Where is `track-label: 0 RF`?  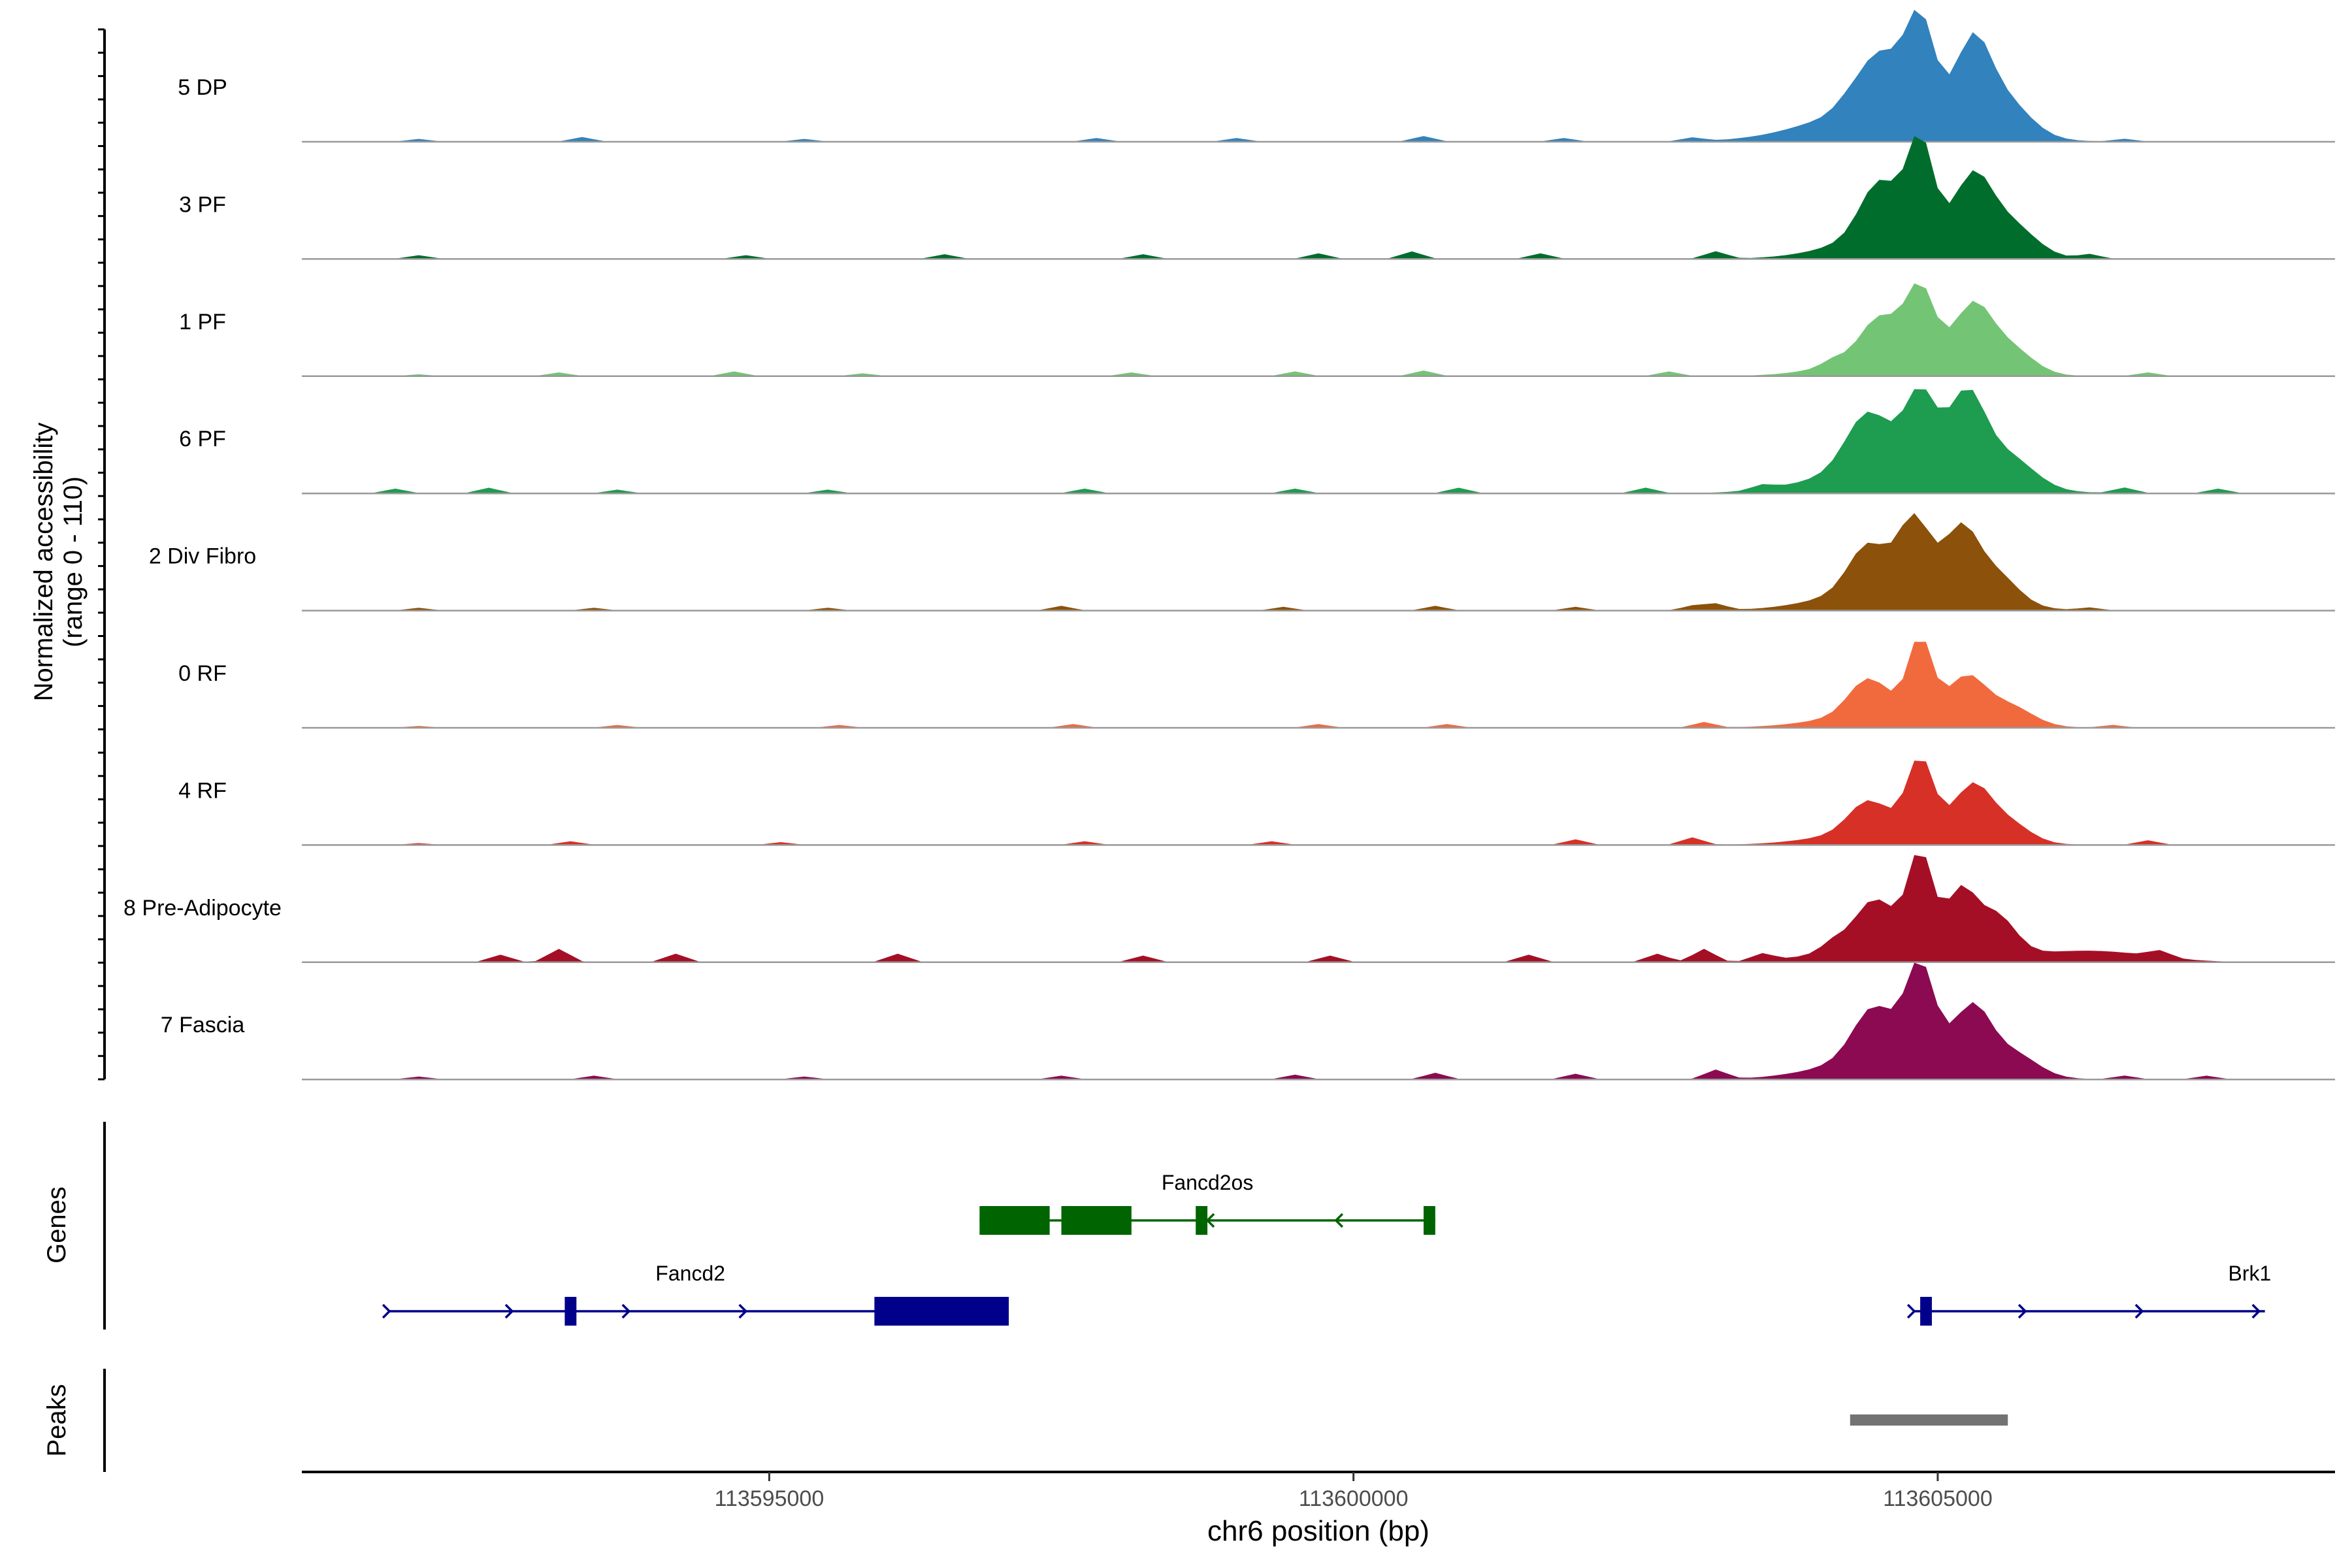 track-label: 0 RF is located at coordinates (202, 673).